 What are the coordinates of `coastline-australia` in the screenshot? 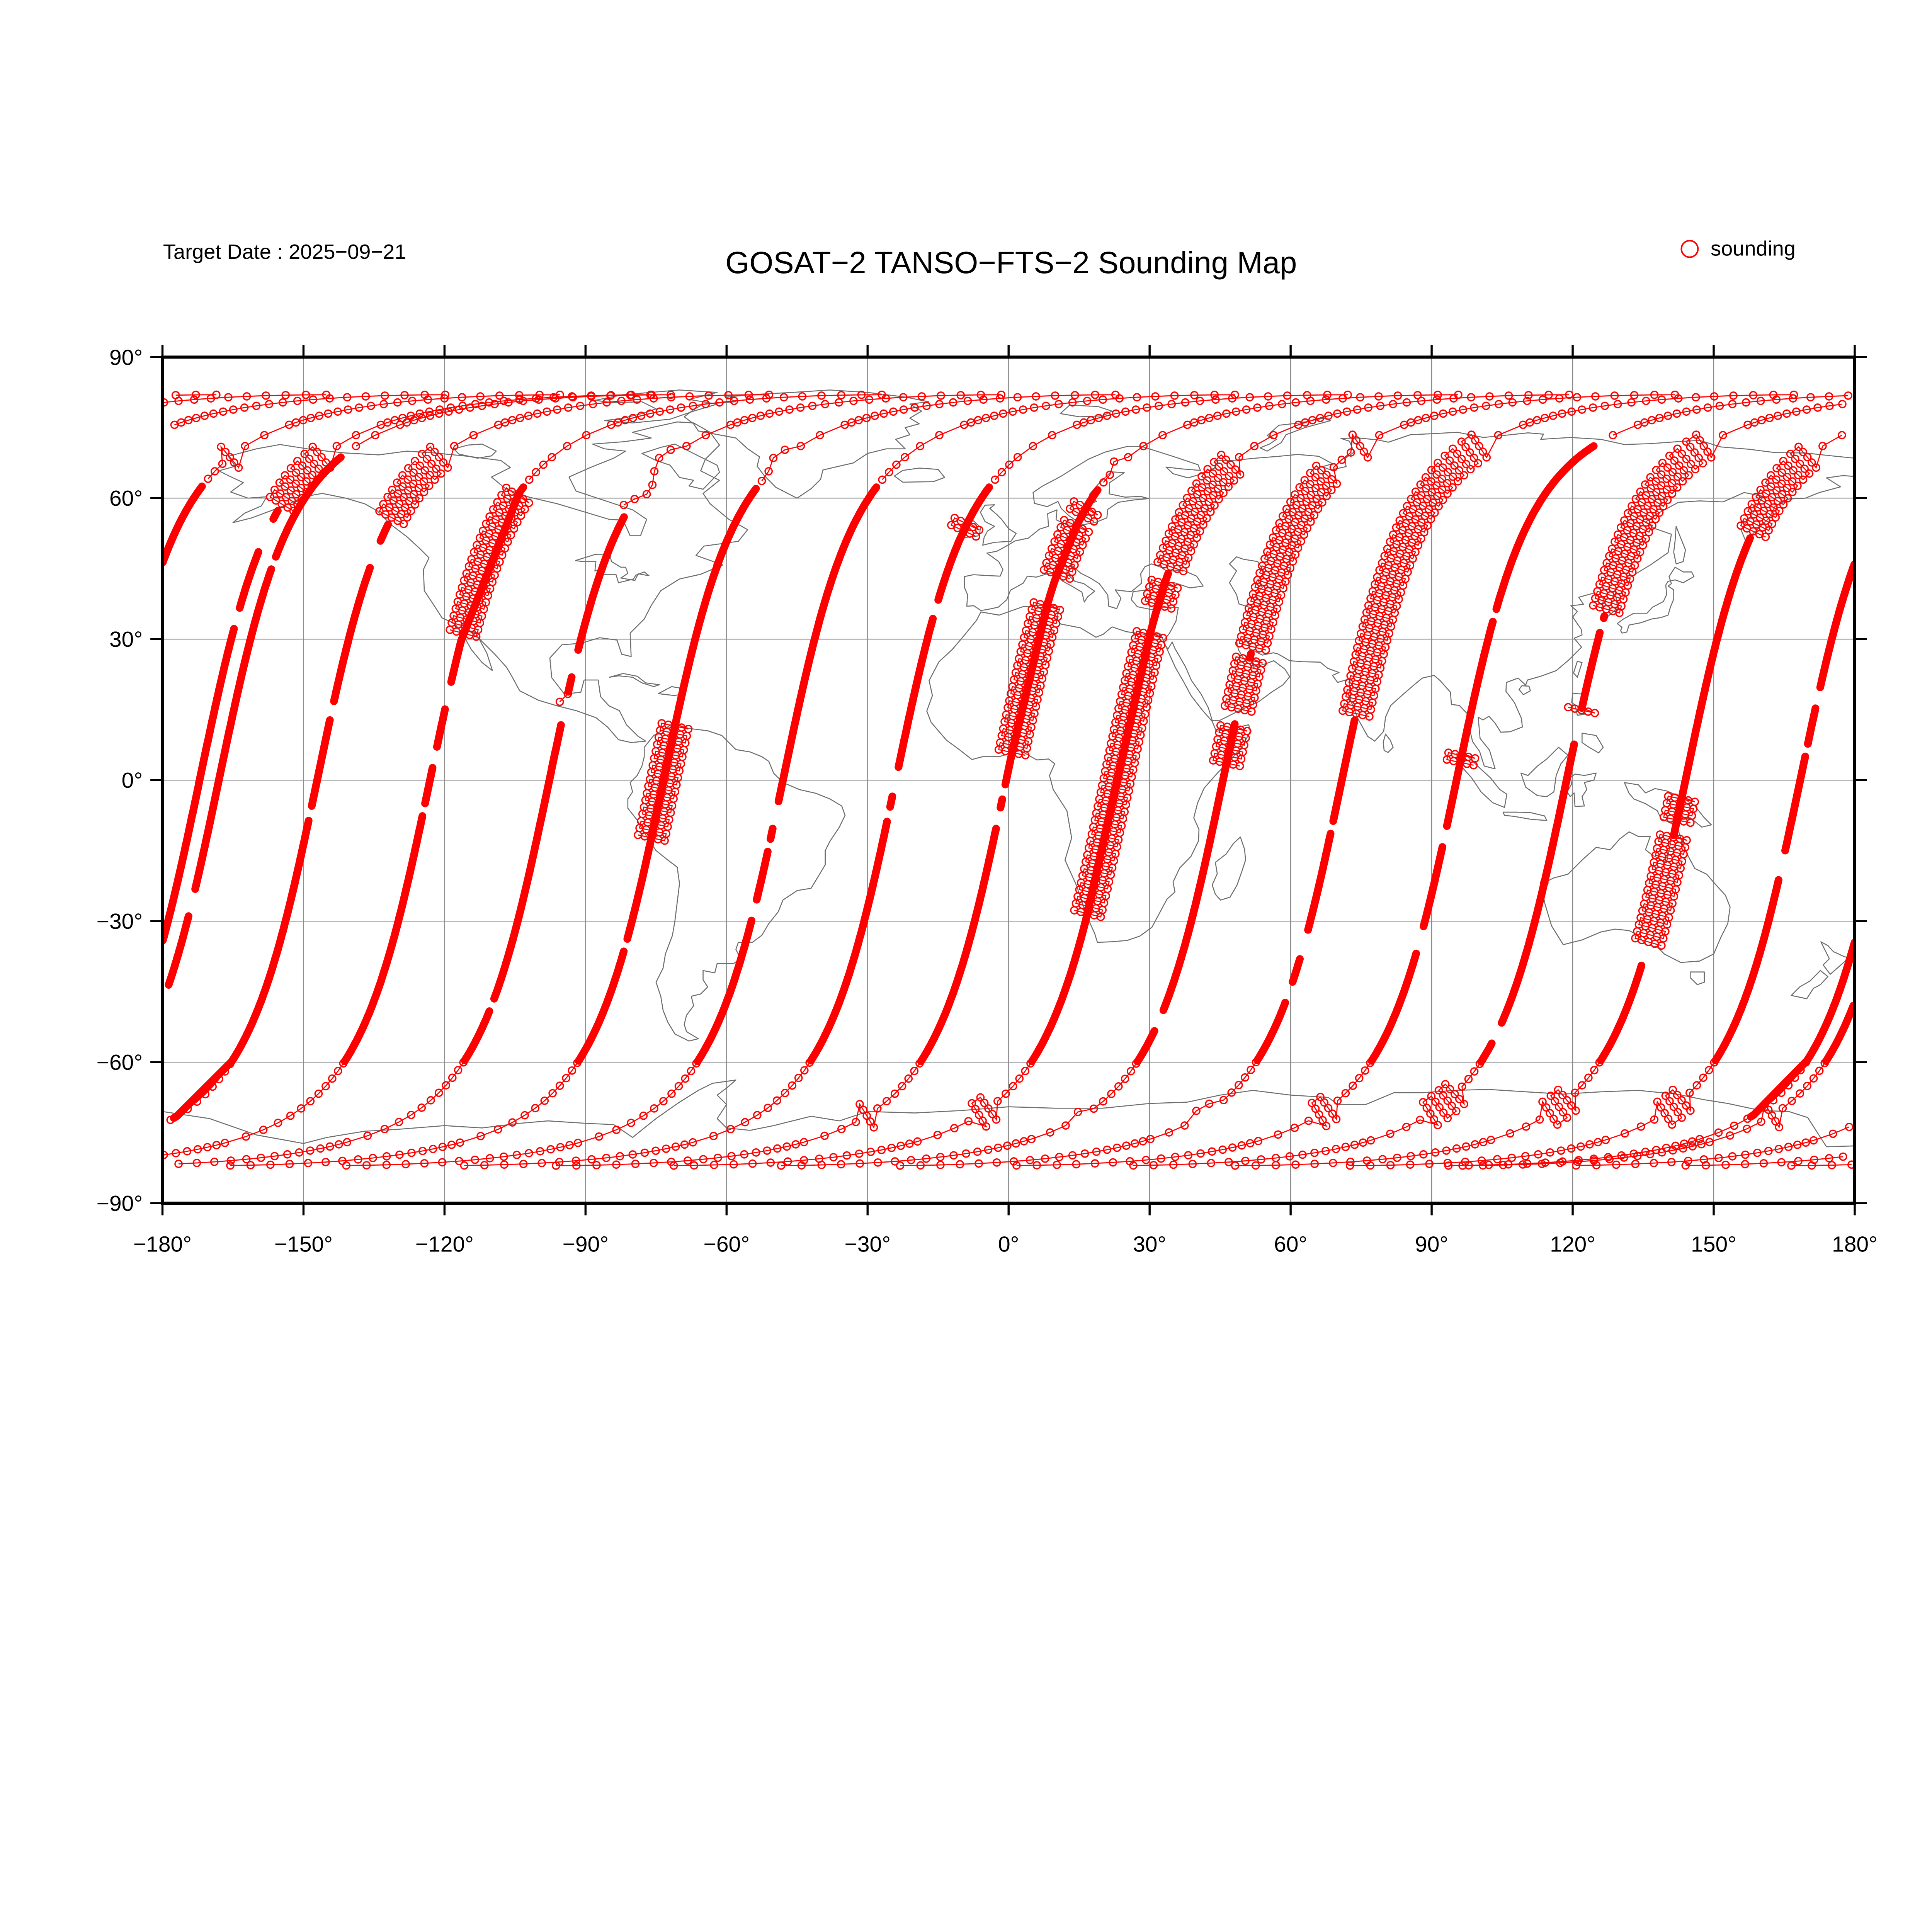 It's located at (1636, 897).